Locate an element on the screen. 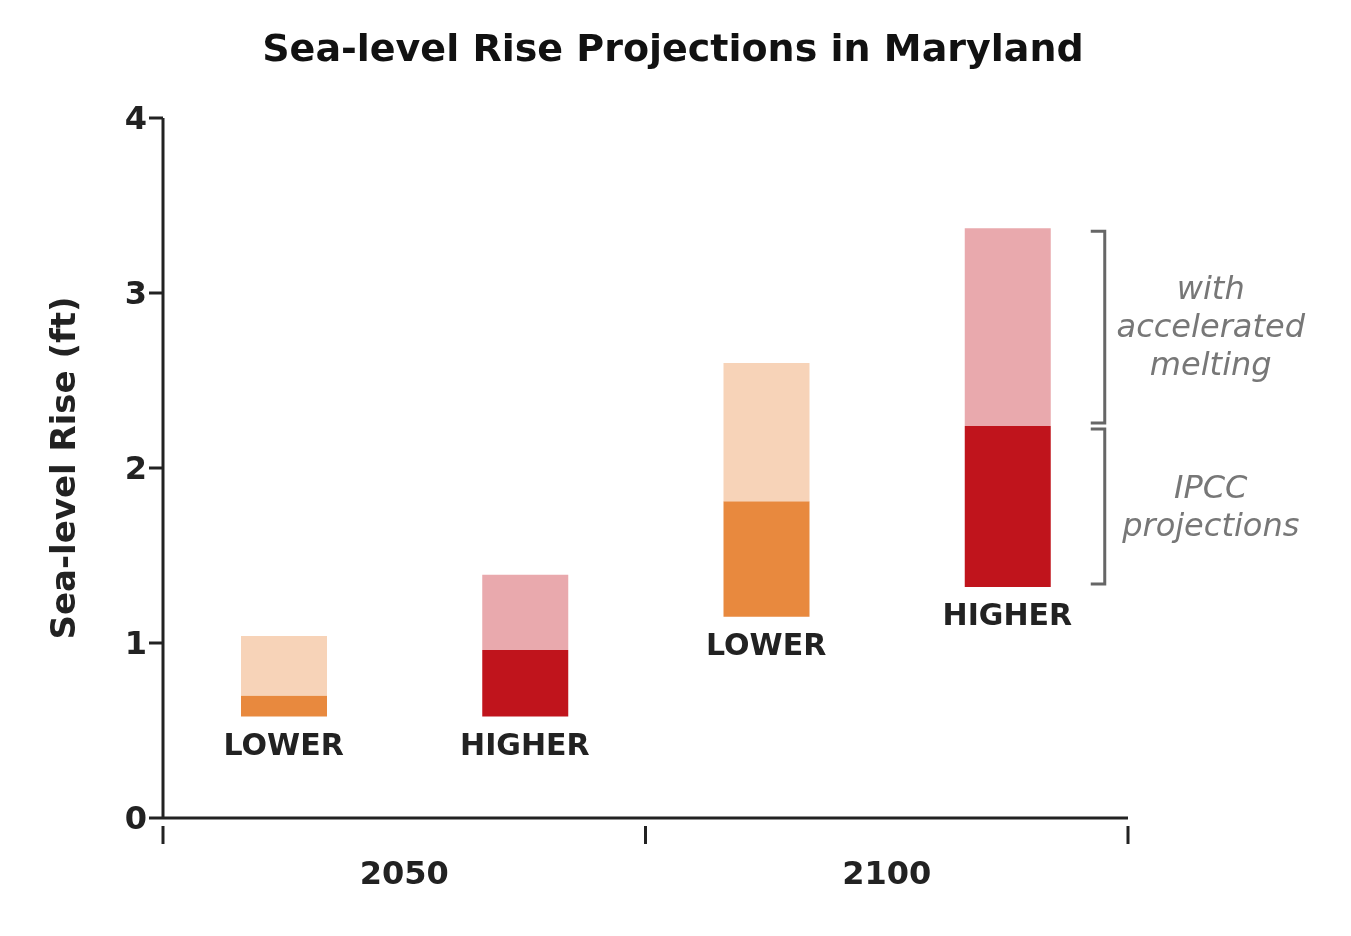 Image resolution: width=1351 pixels, height=936 pixels. text: 2050 is located at coordinates (404, 873).